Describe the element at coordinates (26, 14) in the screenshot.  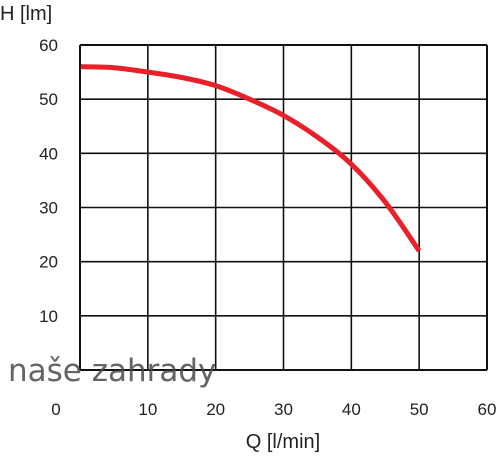
I see `y-axis-label: H [lm]` at that location.